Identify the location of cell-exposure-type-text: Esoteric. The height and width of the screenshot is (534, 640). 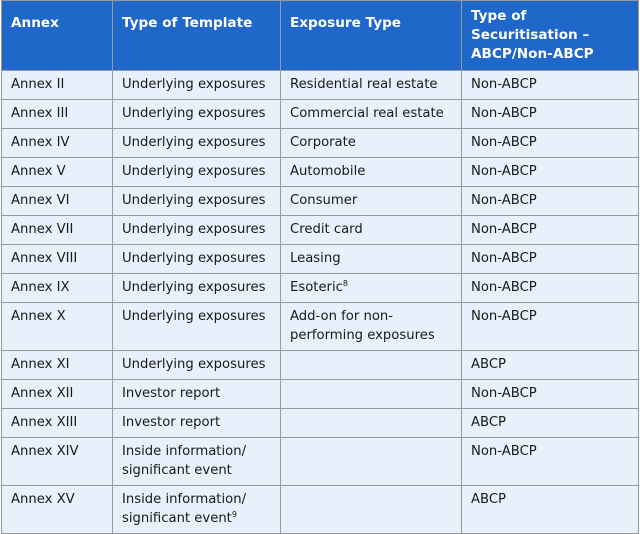
(316, 287).